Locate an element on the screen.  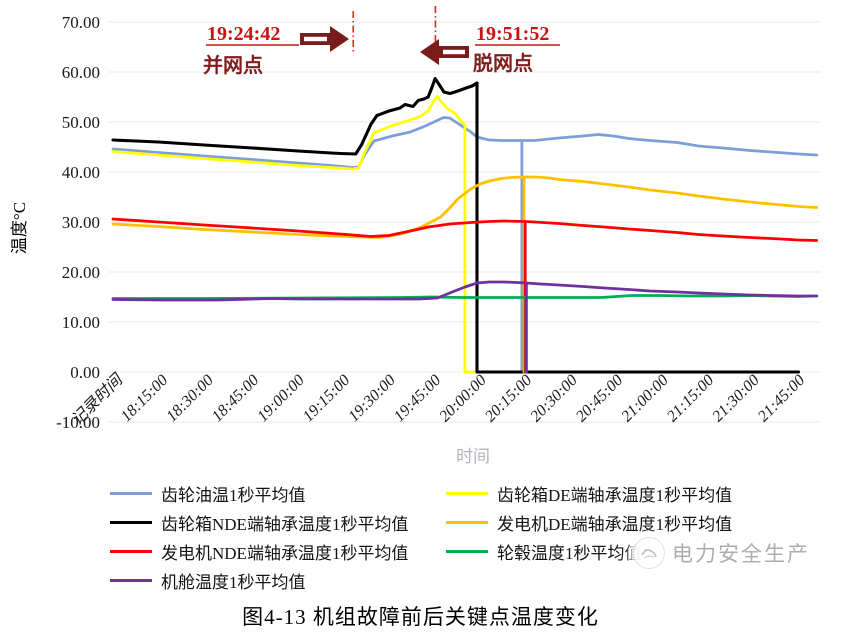
legend-item-generator-de: 发电机DE端轴承温度1秒平均值 is located at coordinates (614, 522).